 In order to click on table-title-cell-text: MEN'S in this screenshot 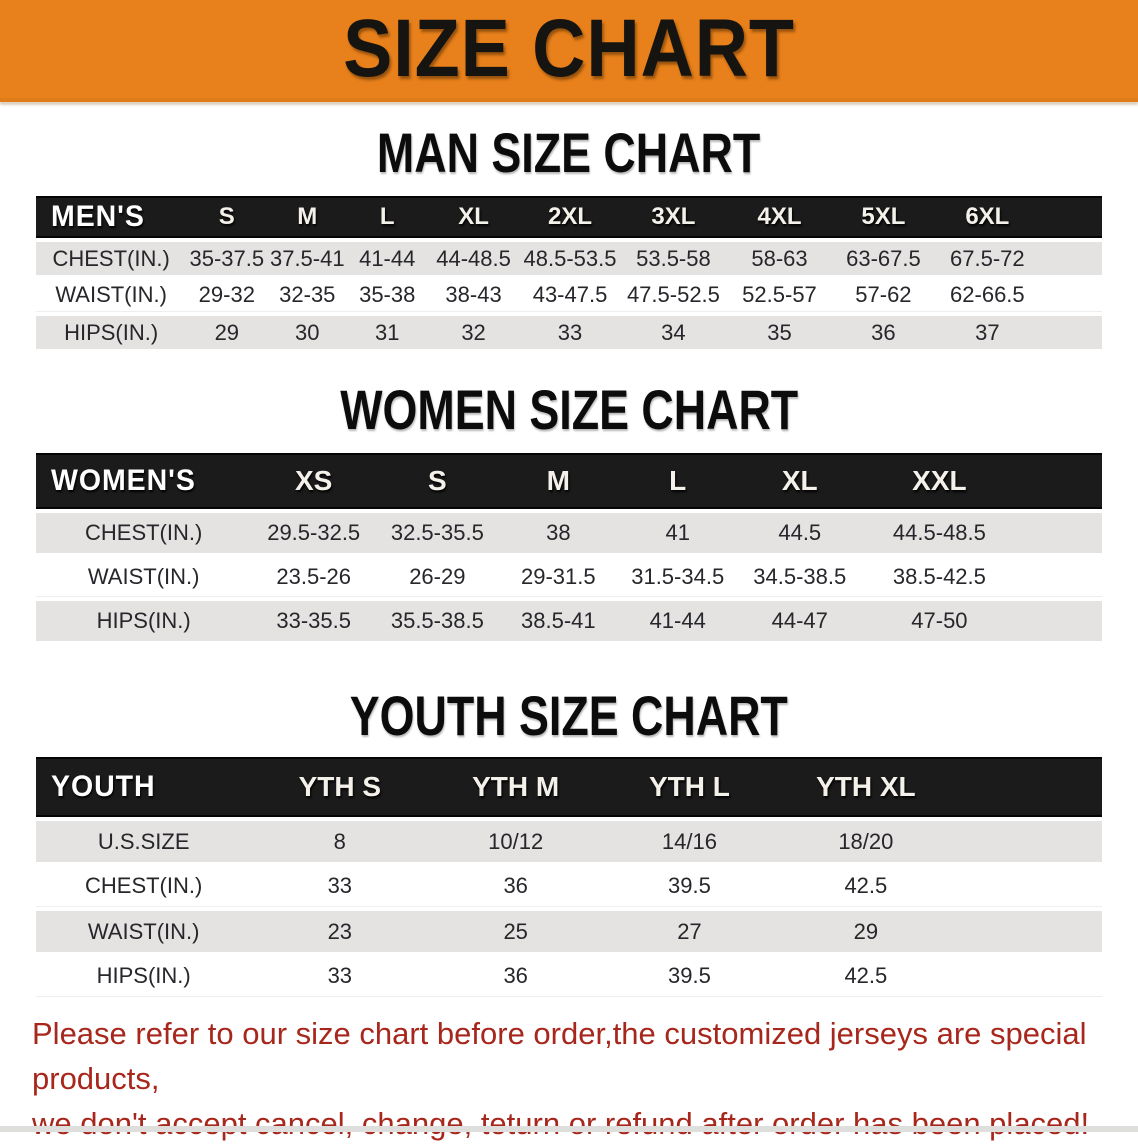, I will do `click(98, 216)`.